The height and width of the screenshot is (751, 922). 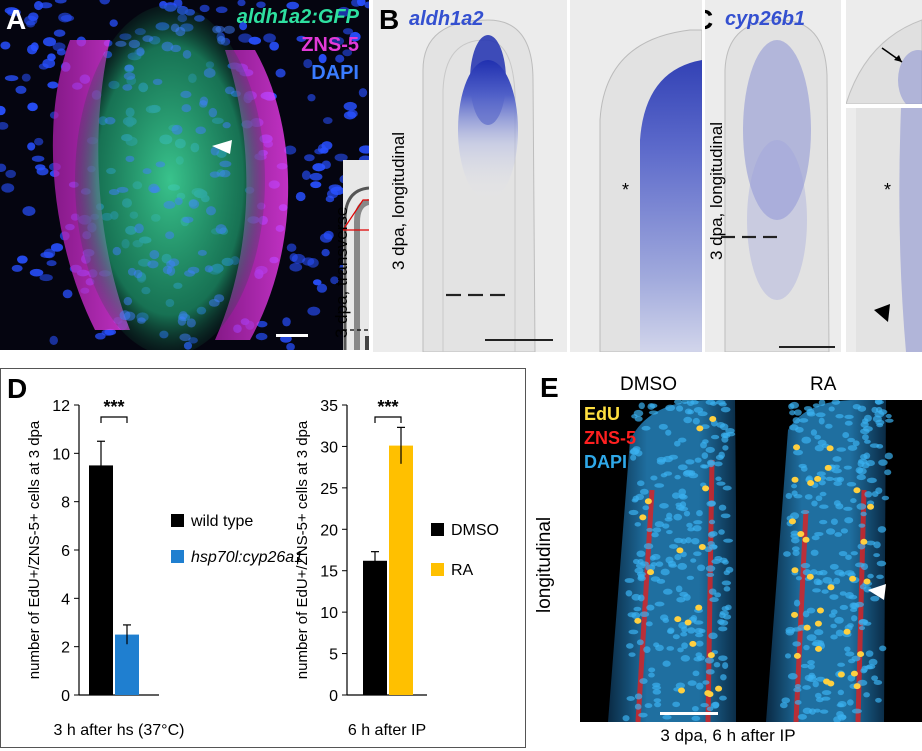 I want to click on inset-schematic, so click(x=356, y=255).